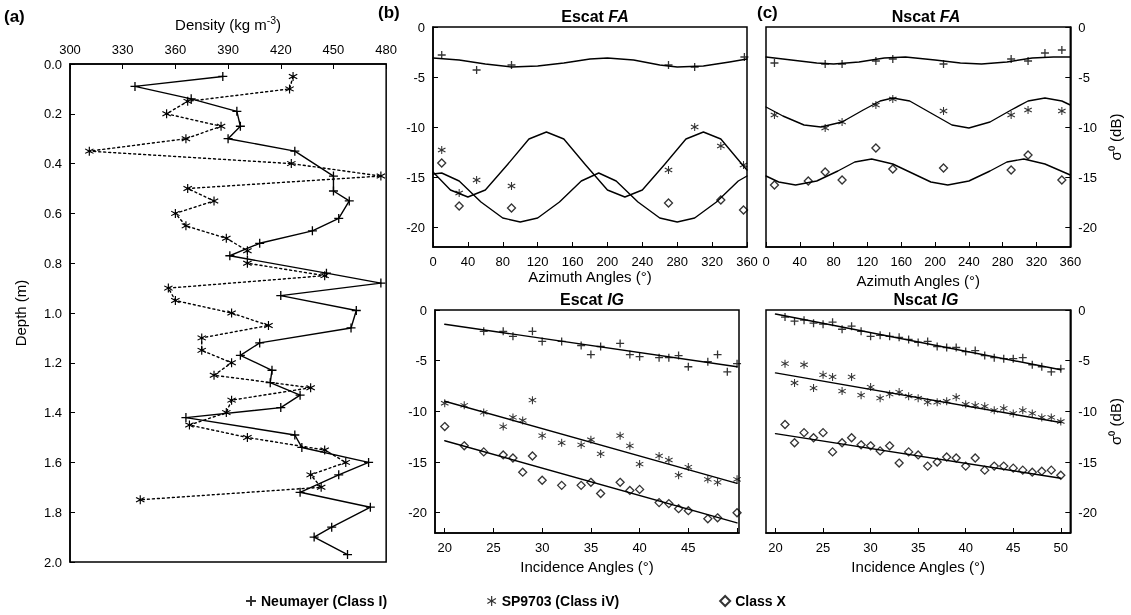 Image resolution: width=1131 pixels, height=615 pixels. What do you see at coordinates (833, 261) in the screenshot?
I see `x-tick-label: 80` at bounding box center [833, 261].